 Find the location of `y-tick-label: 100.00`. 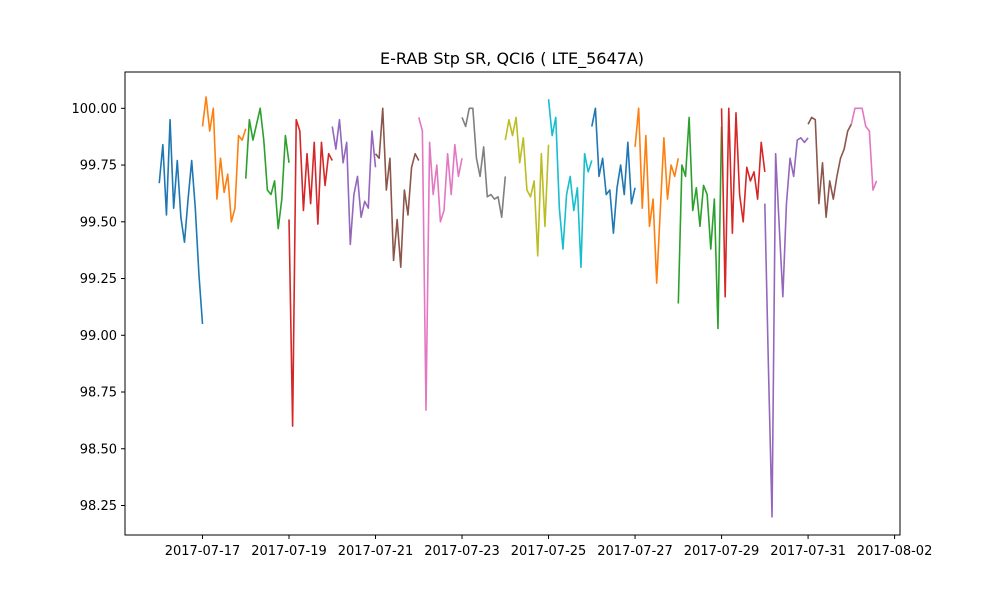

y-tick-label: 100.00 is located at coordinates (95, 109).